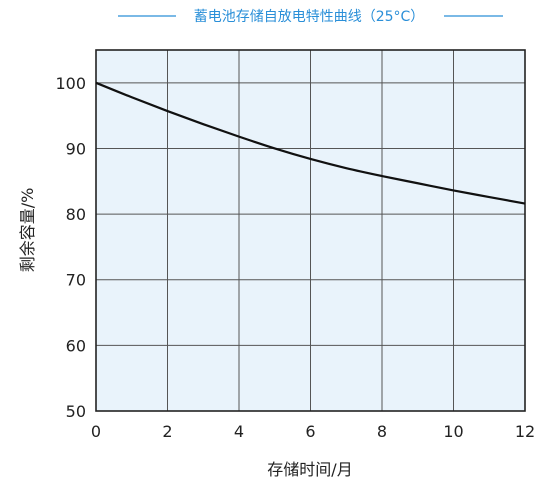 The image size is (557, 504). Describe the element at coordinates (76, 148) in the screenshot. I see `y-tick-label: 90` at that location.